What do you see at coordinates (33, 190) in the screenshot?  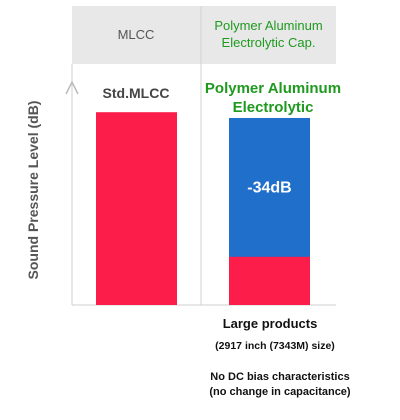 I see `y-axis-label: Sound Pressure Level (dB)` at bounding box center [33, 190].